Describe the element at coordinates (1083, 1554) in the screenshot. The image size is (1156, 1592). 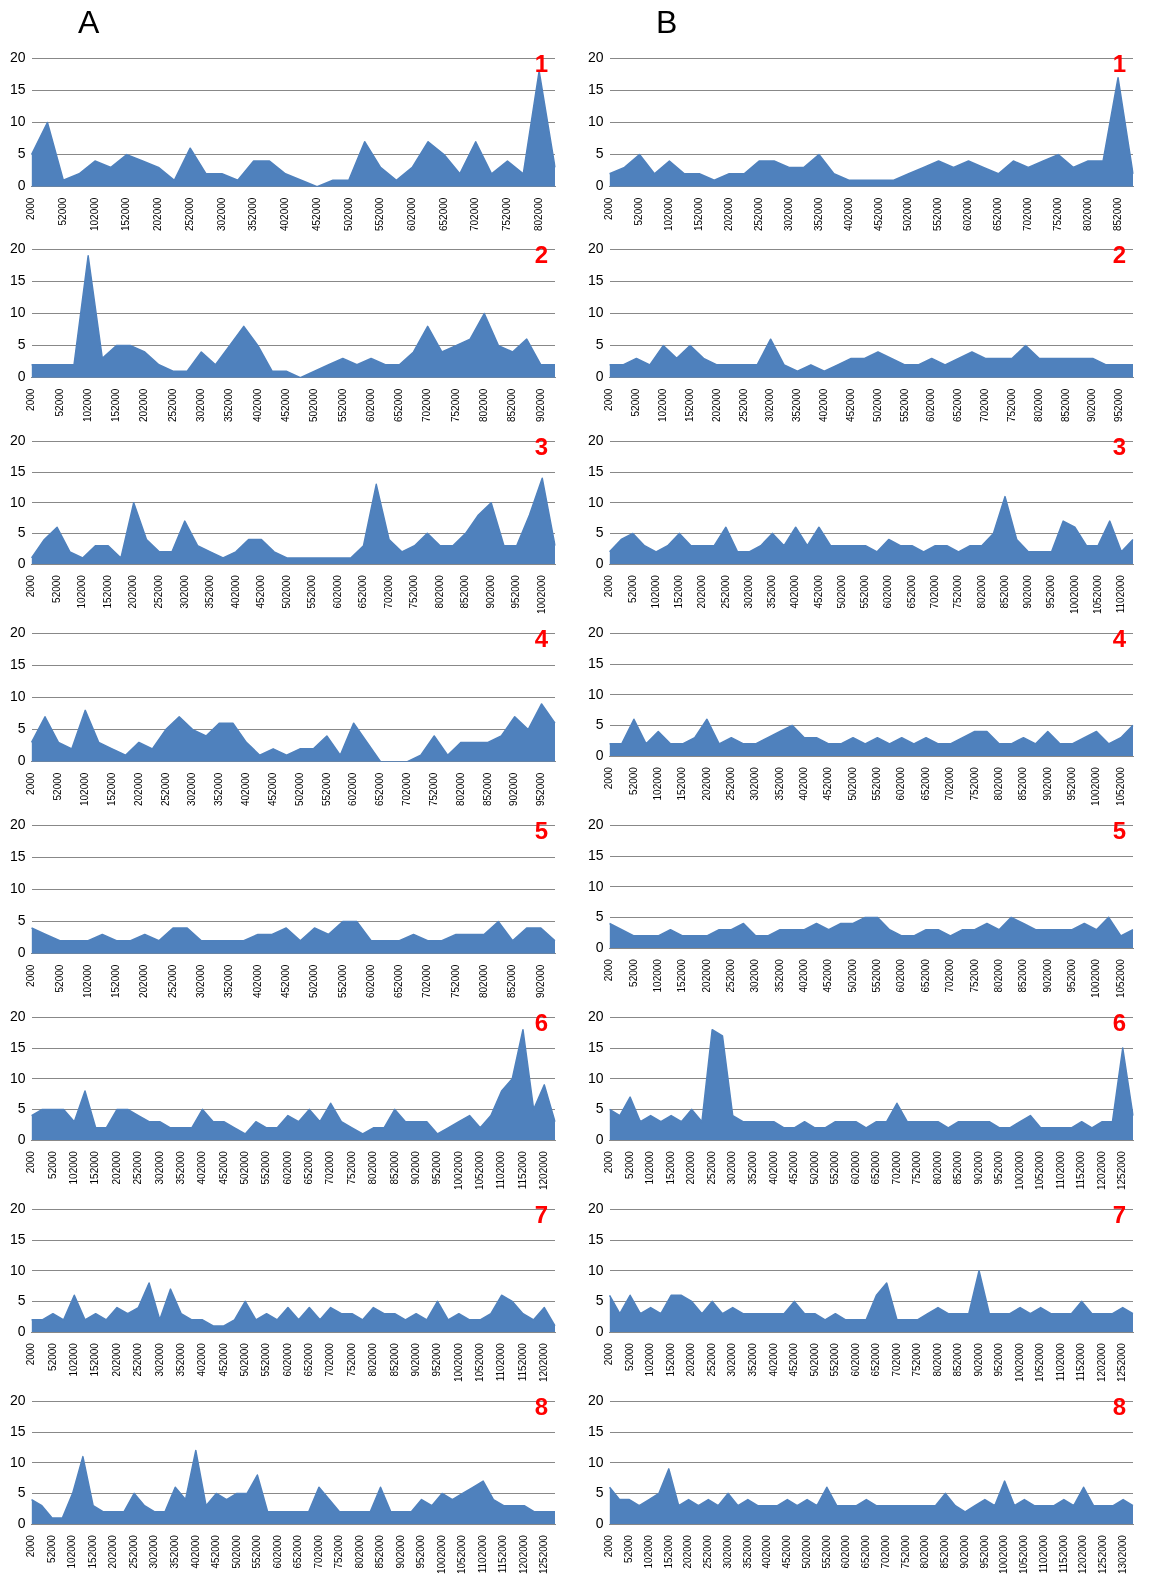
I see `x-tick-label: 1202000` at that location.